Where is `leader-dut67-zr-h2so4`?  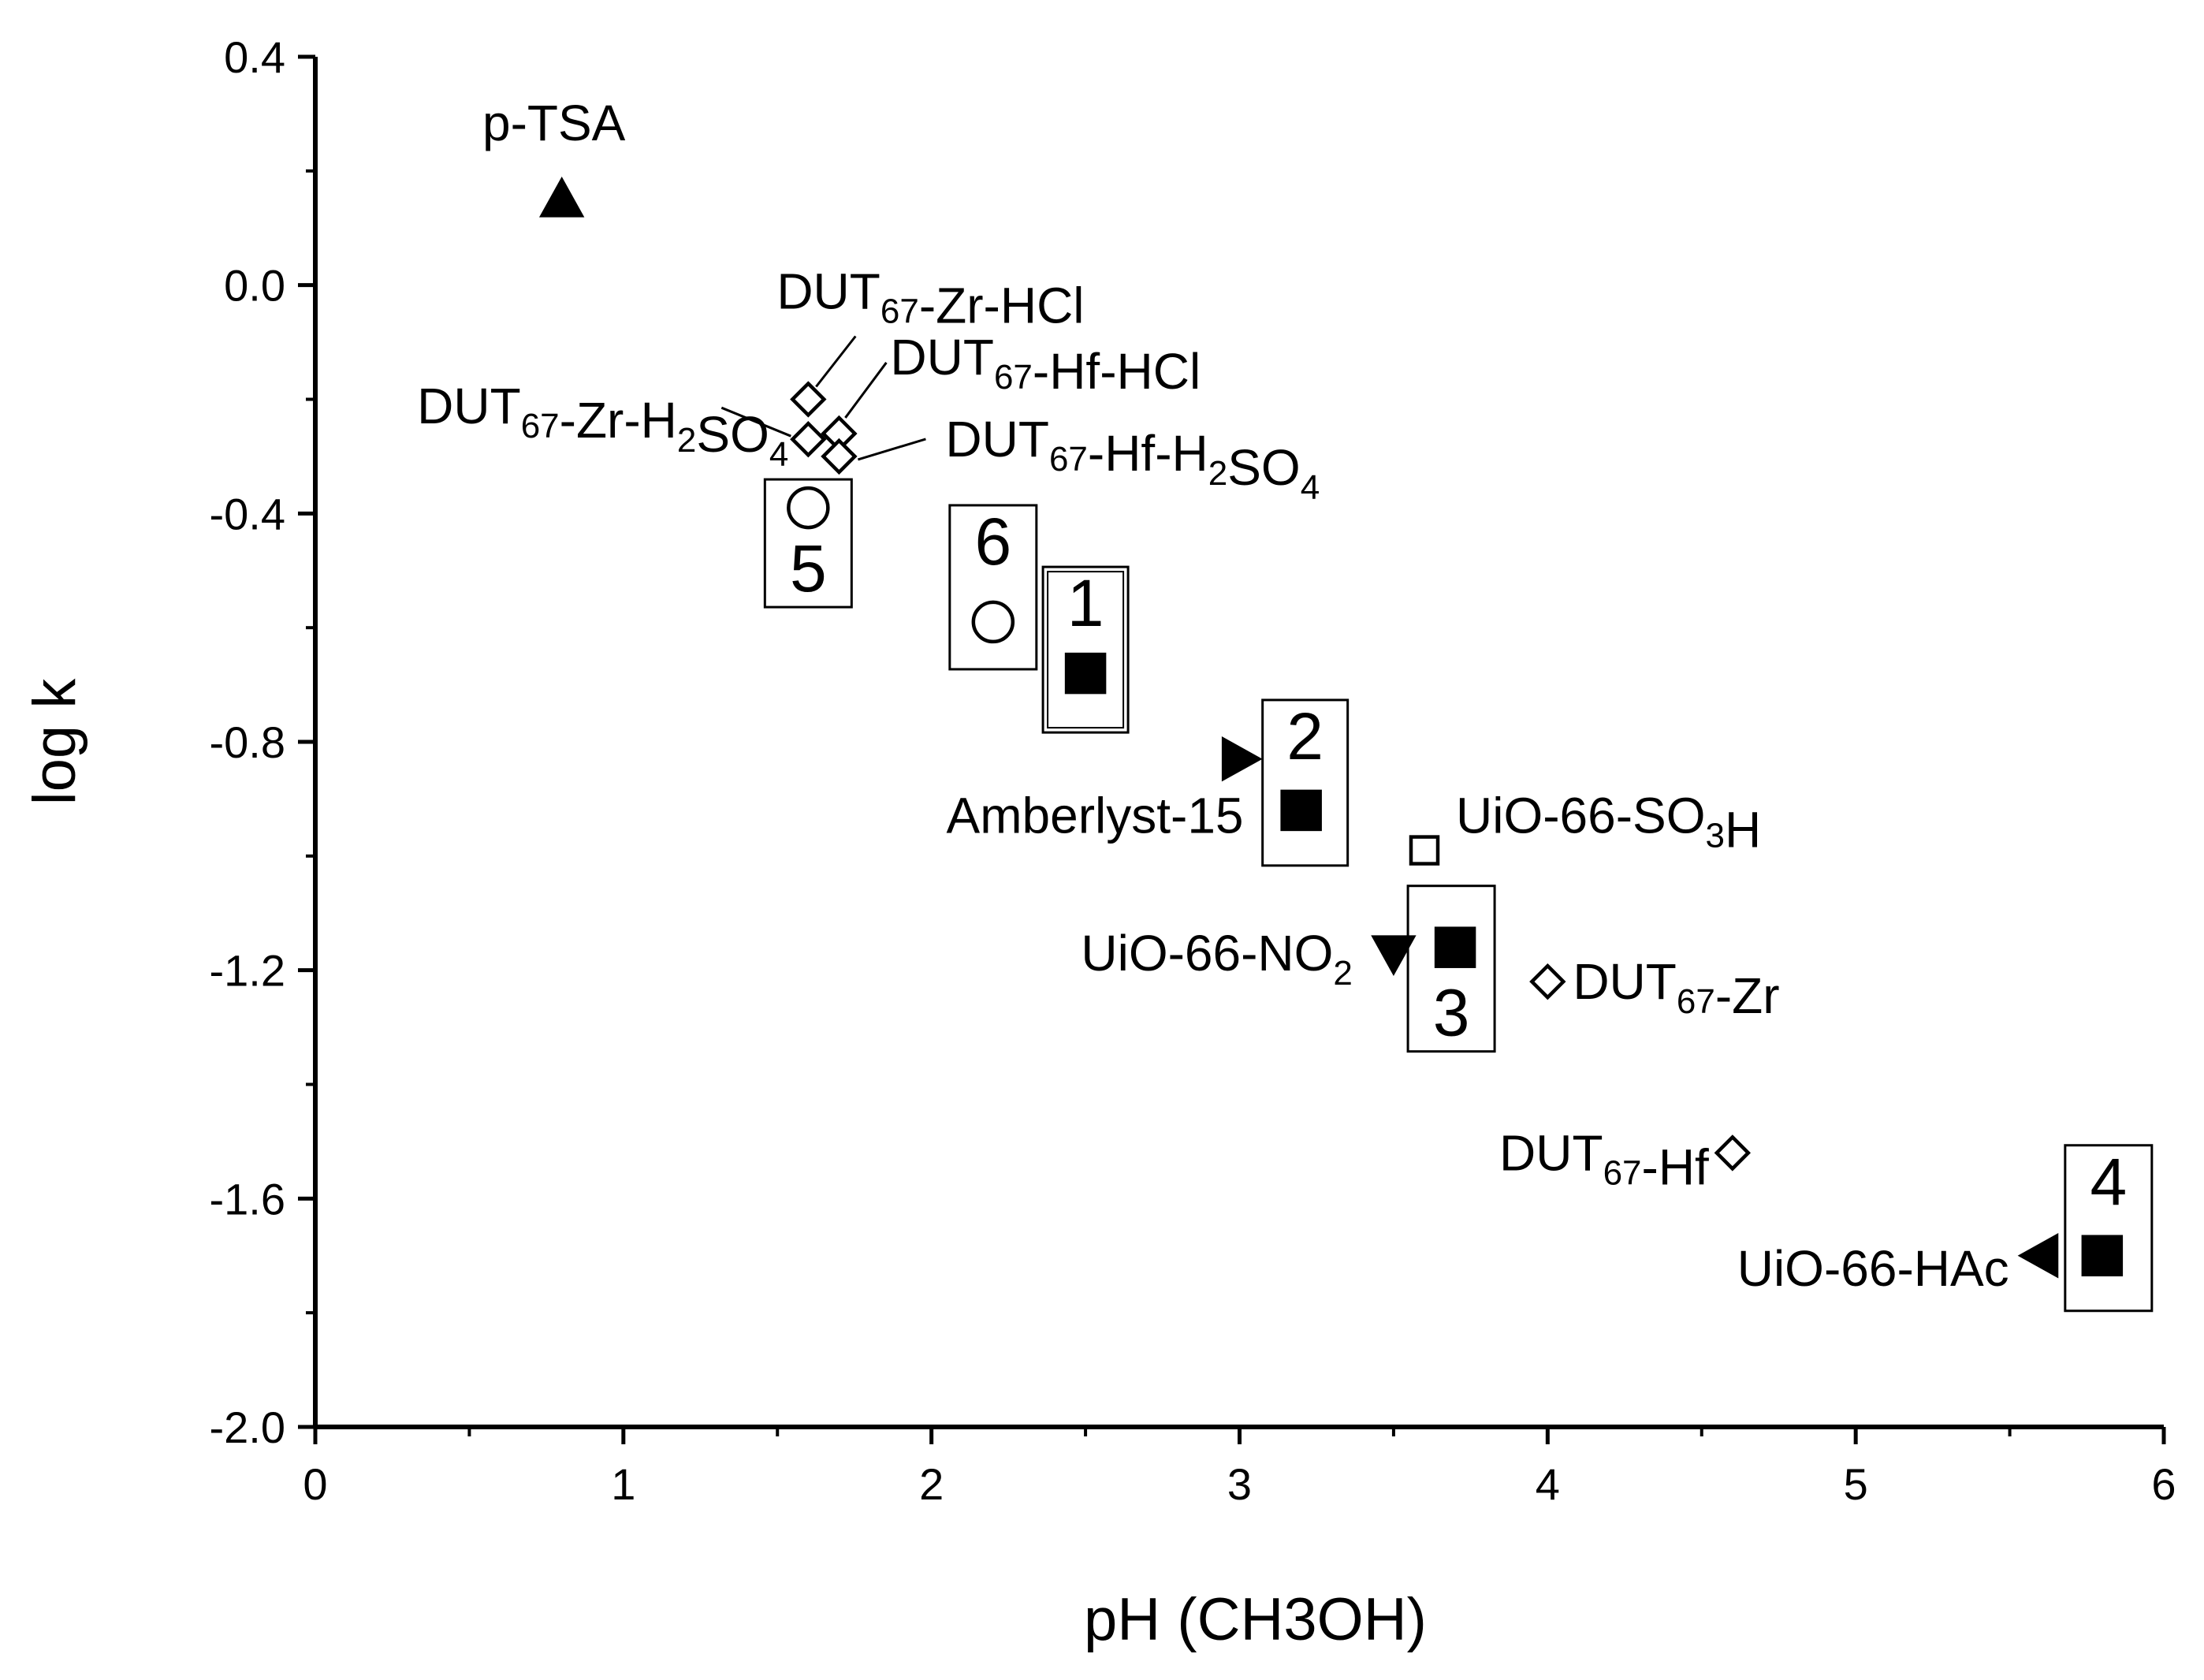
leader-dut67-zr-h2so4 is located at coordinates (756, 422).